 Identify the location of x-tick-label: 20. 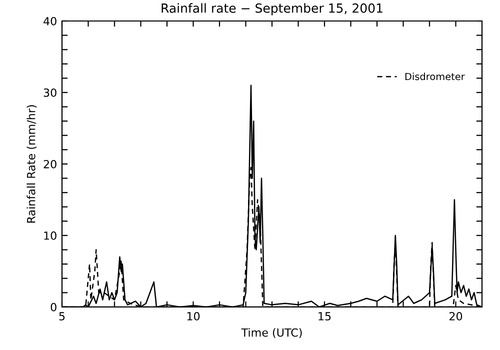
(455, 316).